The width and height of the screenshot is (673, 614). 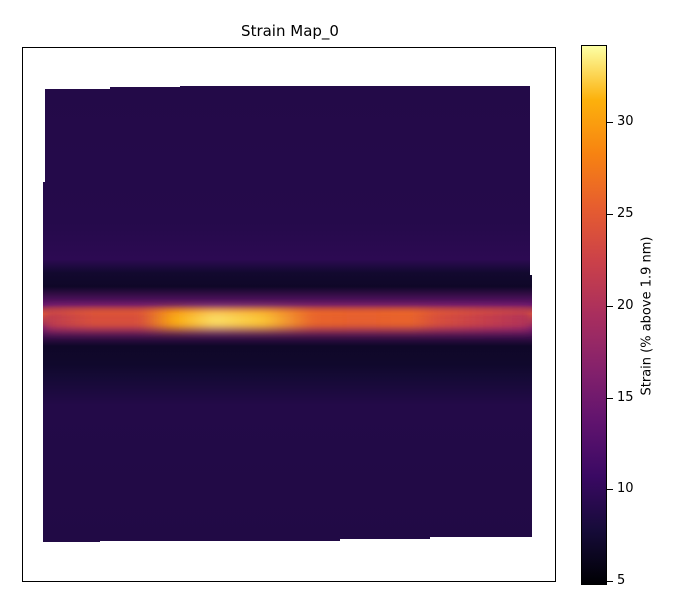 What do you see at coordinates (287, 319) in the screenshot?
I see `strain-band-peak` at bounding box center [287, 319].